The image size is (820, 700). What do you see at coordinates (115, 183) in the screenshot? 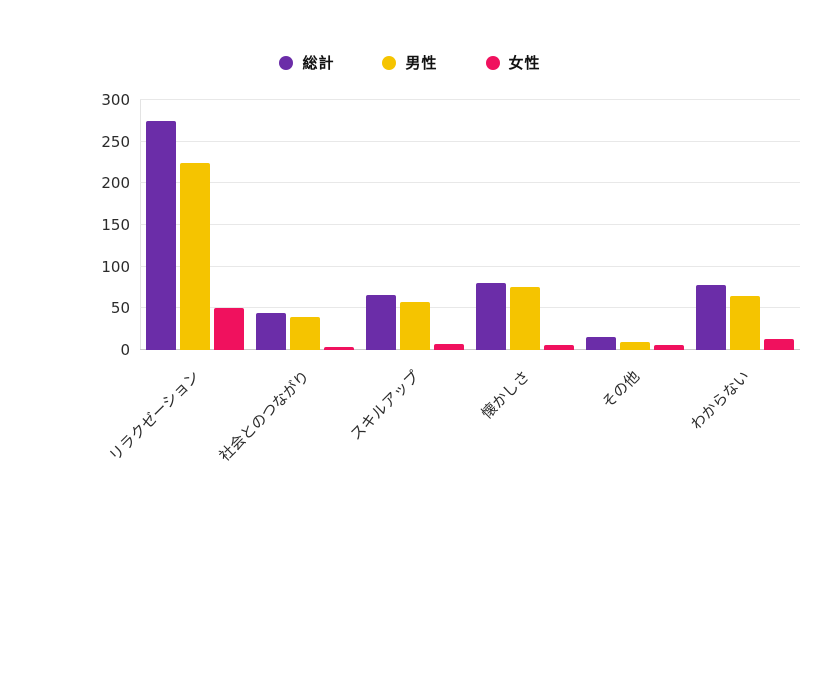
I see `y-tick-label: 200` at bounding box center [115, 183].